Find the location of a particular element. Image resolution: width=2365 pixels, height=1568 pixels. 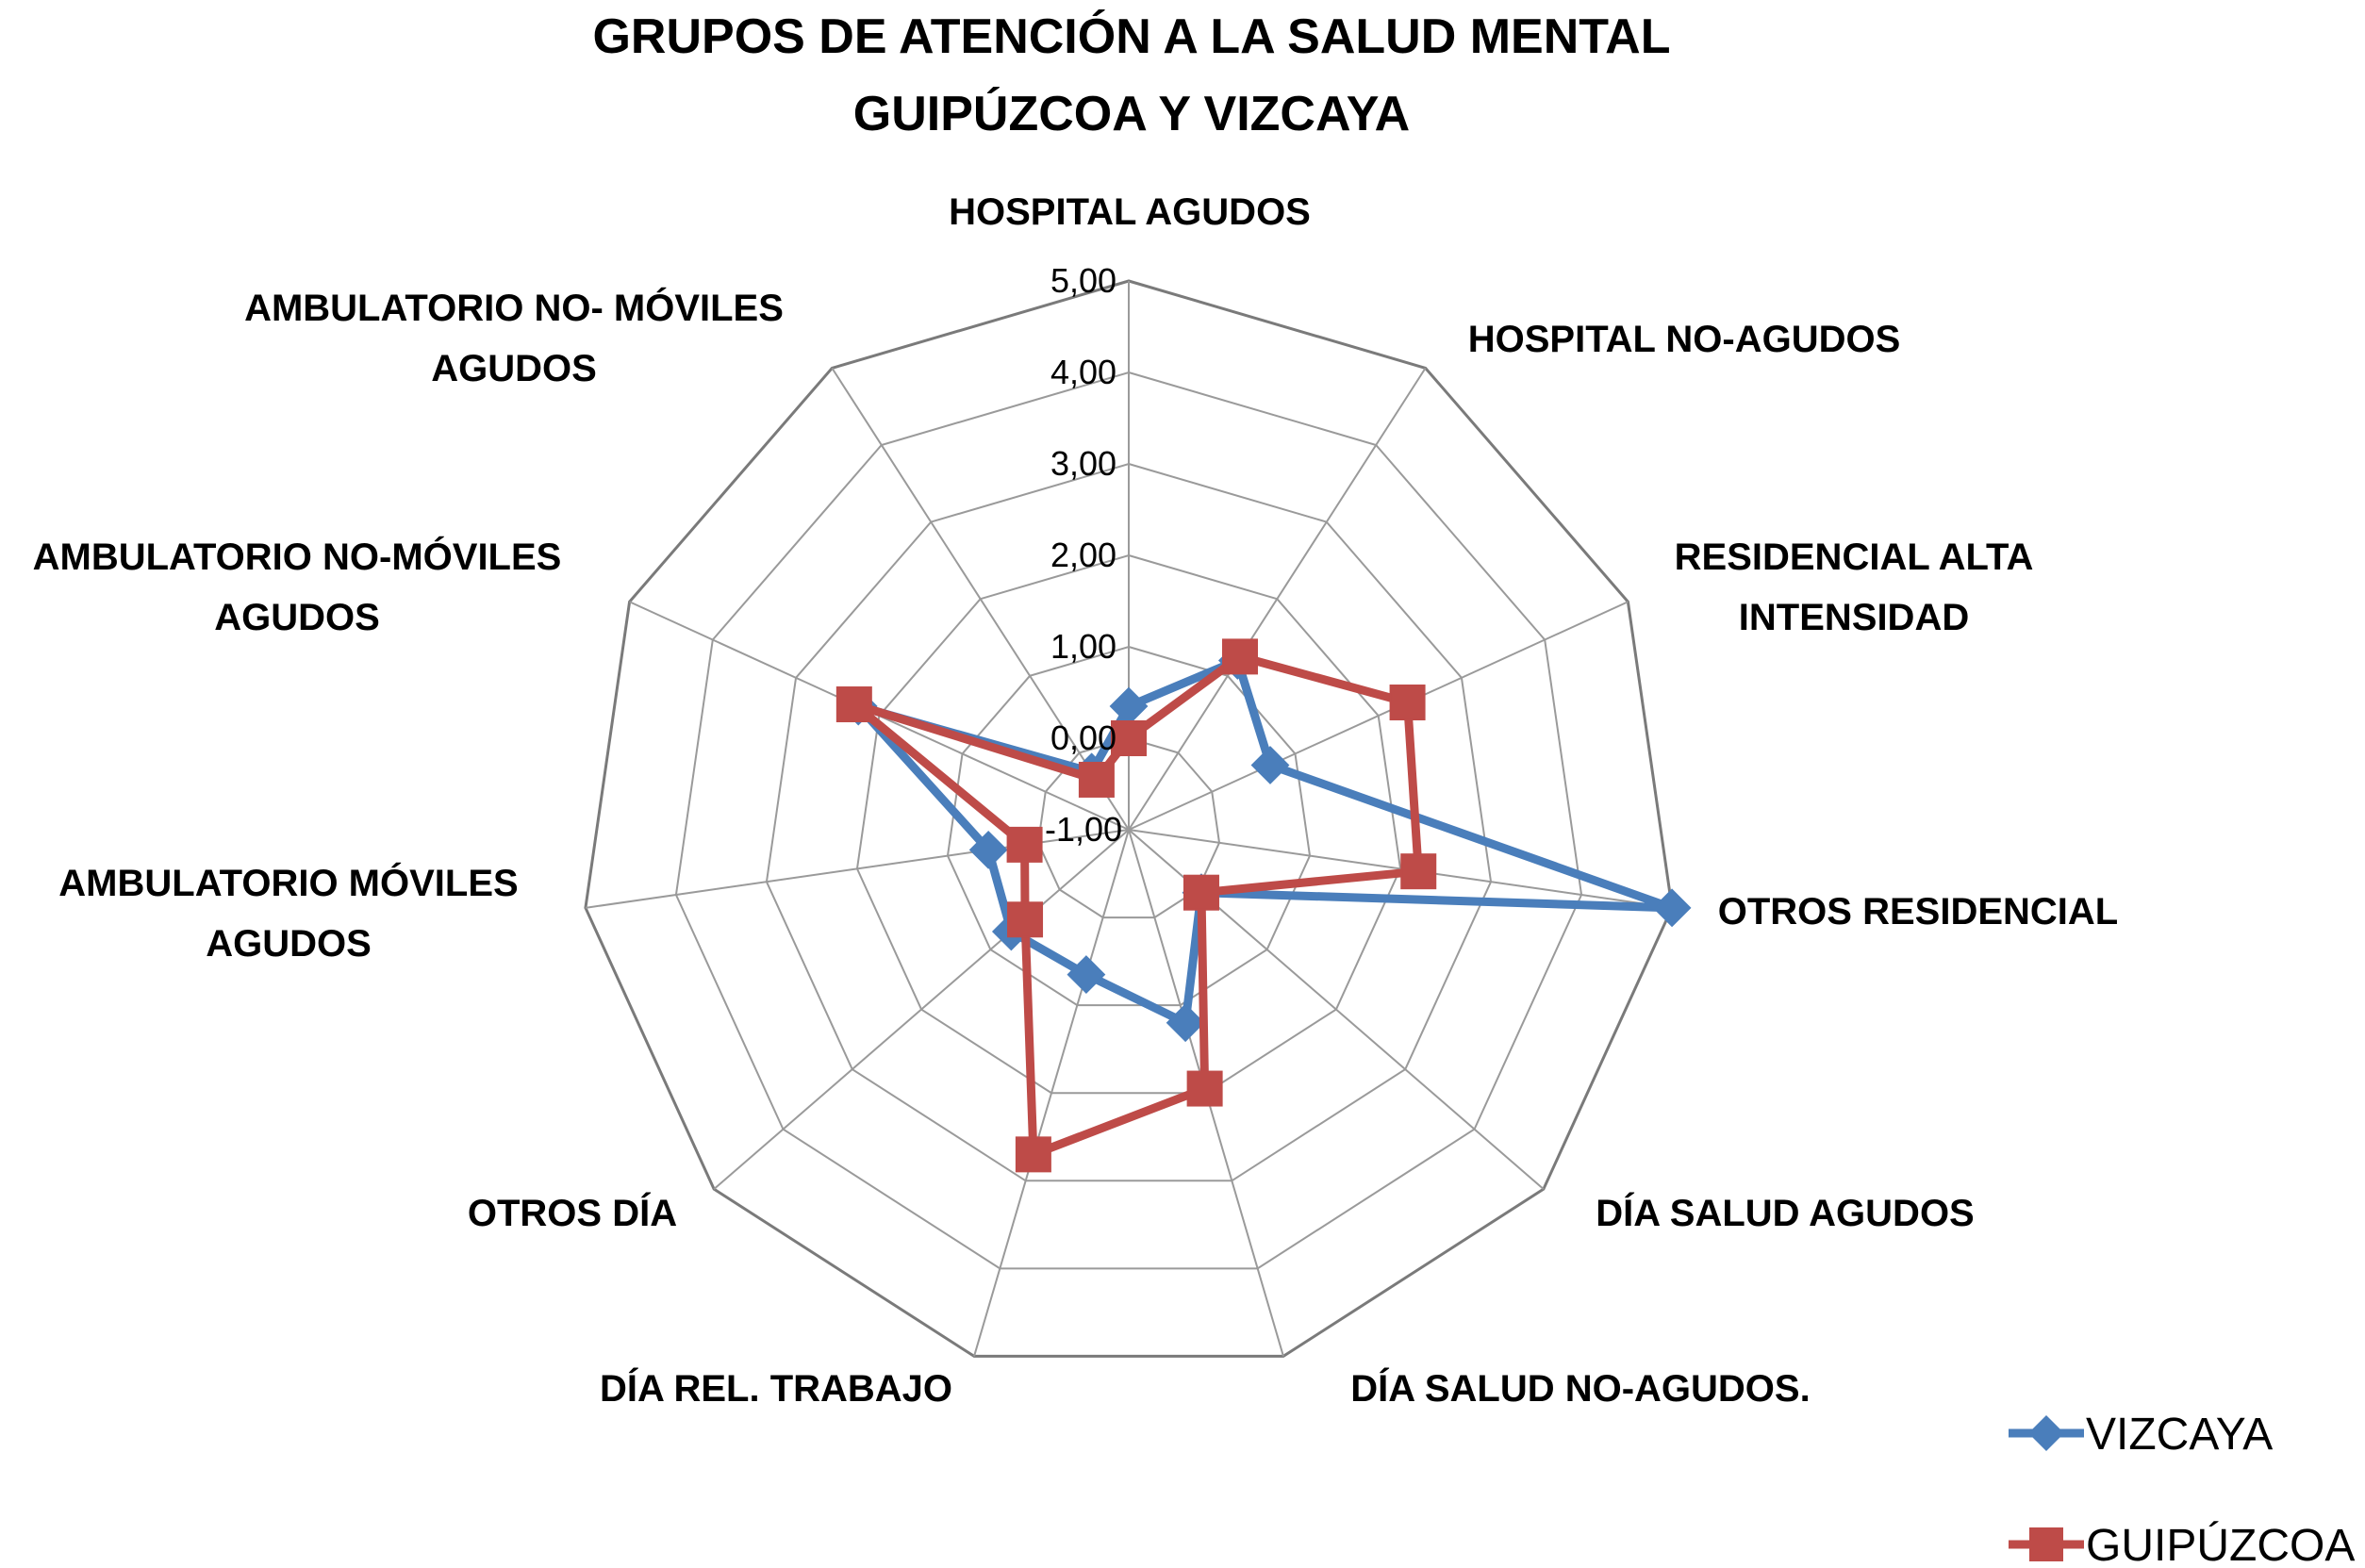

category-label: AMBULATORIO MÓVILES is located at coordinates (288, 883).